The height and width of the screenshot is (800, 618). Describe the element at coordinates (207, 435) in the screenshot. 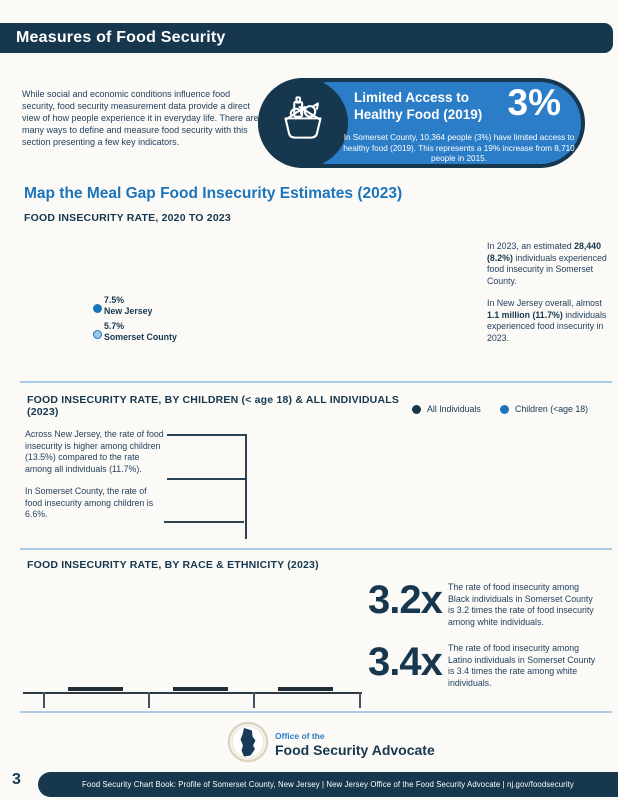

I see `chart2-gridline-top` at that location.